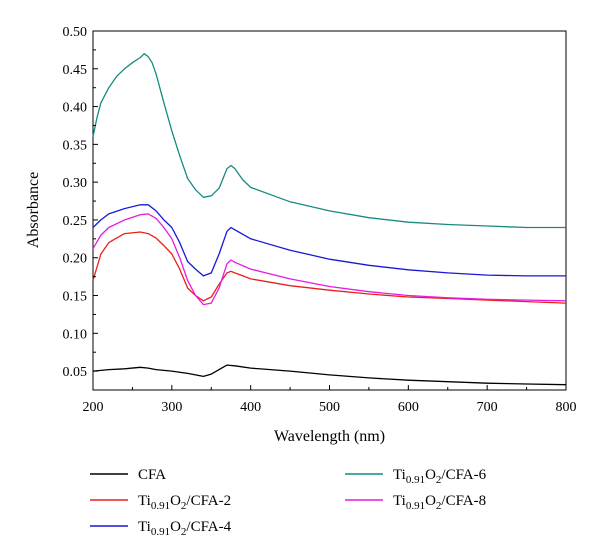 This screenshot has height=560, width=600. Describe the element at coordinates (184, 502) in the screenshot. I see `legend-label-1: Ti0.91O2/CFA-2` at that location.